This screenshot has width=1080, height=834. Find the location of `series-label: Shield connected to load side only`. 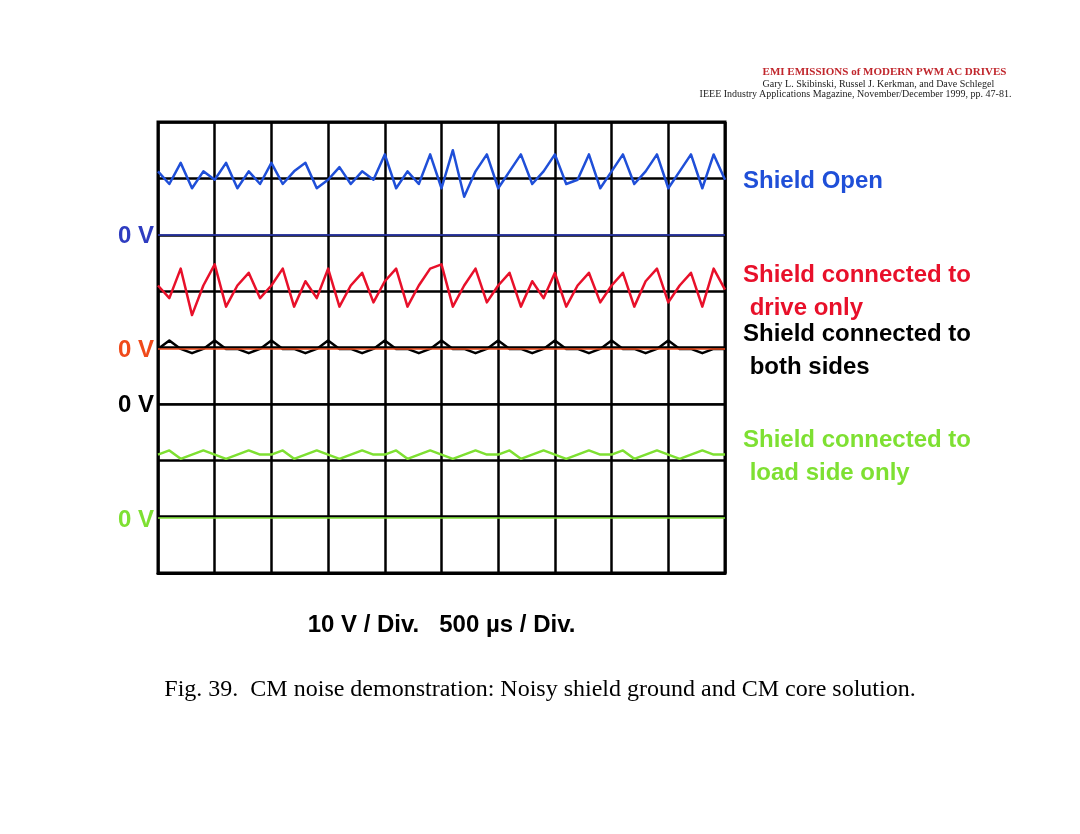

series-label: Shield connected to load side only is located at coordinates (857, 454).